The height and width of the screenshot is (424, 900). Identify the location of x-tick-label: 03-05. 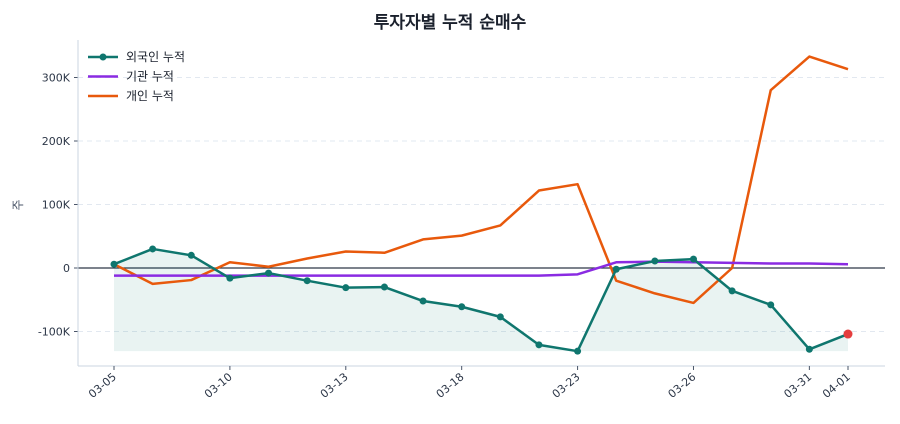
(102, 385).